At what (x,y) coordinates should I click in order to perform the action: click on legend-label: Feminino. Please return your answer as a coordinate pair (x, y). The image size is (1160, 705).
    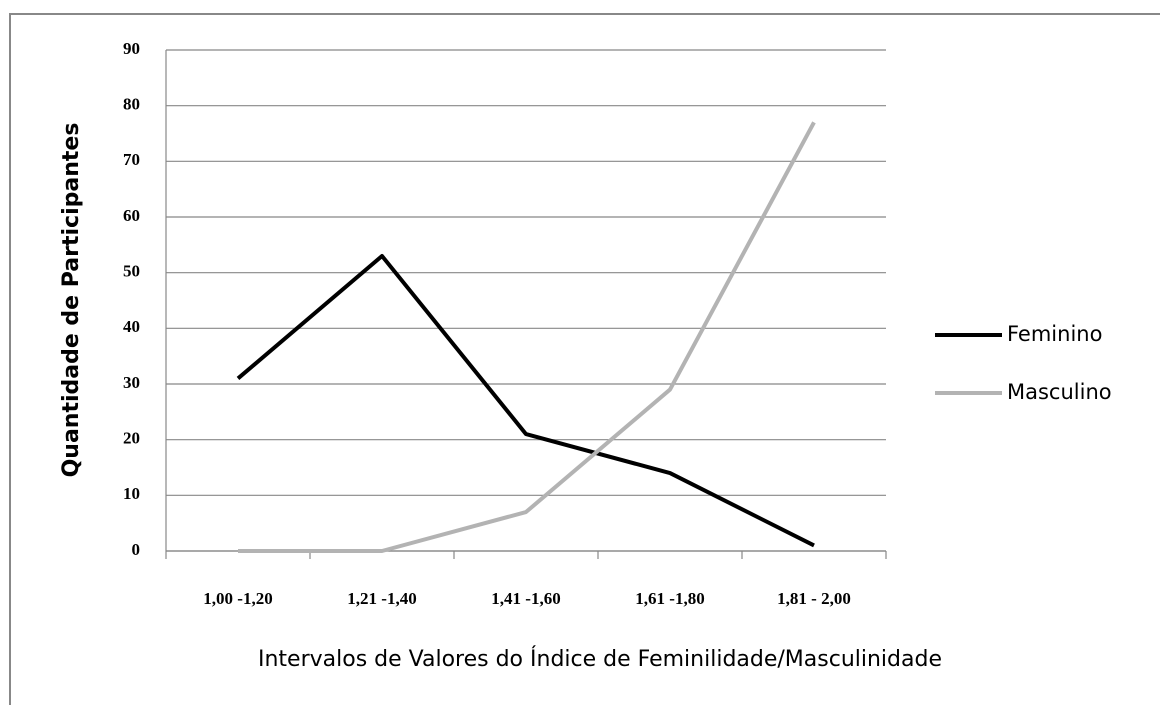
    Looking at the image, I should click on (1054, 334).